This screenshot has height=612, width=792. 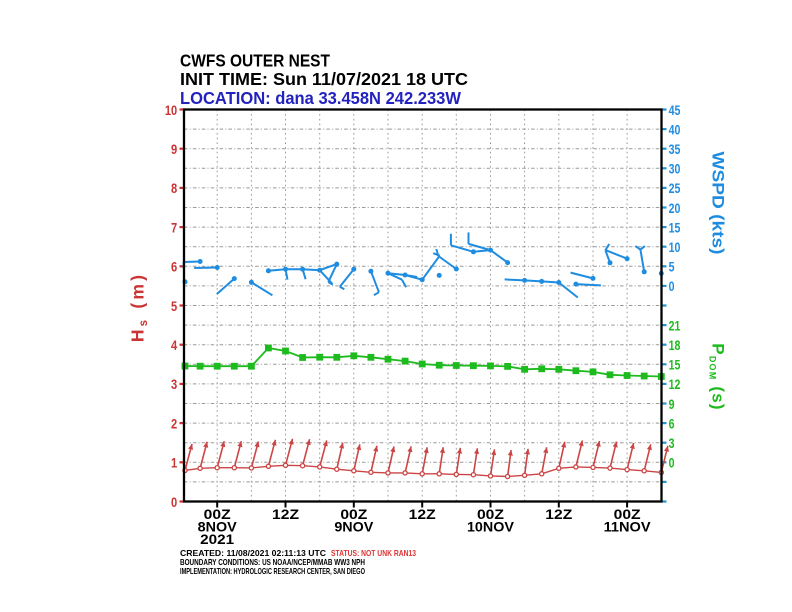 What do you see at coordinates (217, 539) in the screenshot?
I see `svg-text: 2021` at bounding box center [217, 539].